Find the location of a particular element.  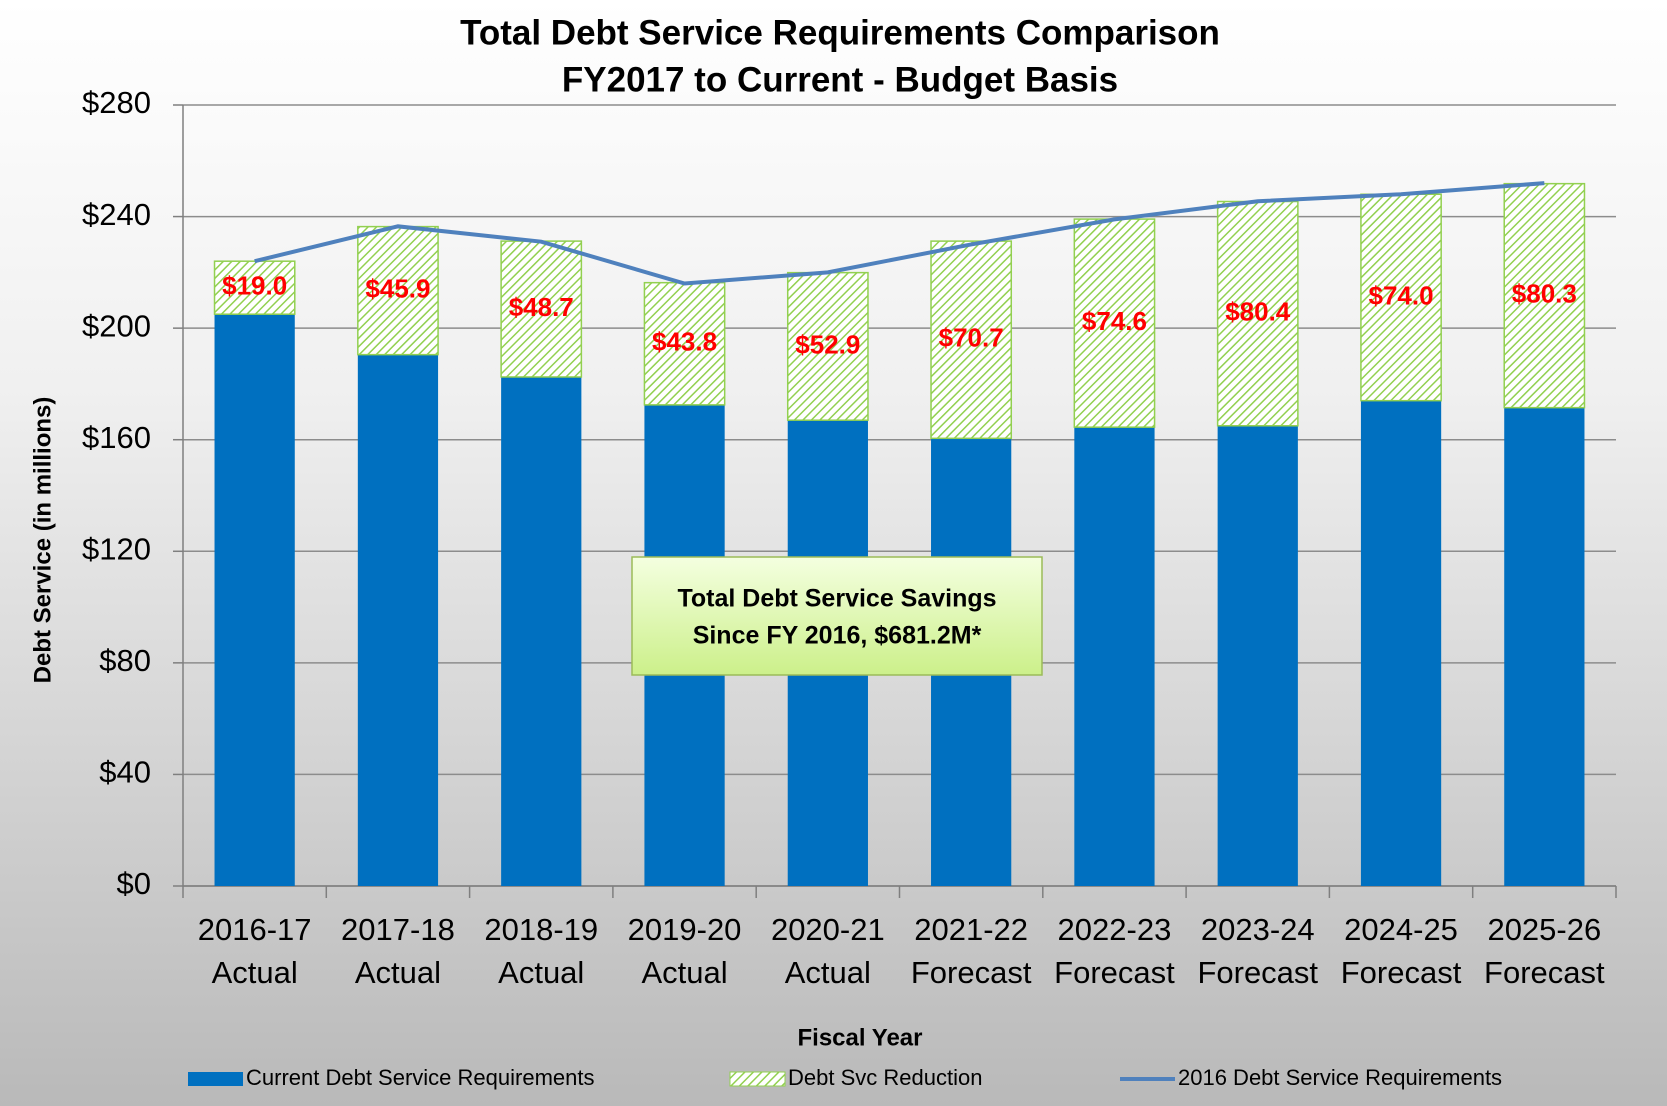

value-label: $70.7 is located at coordinates (971, 338).